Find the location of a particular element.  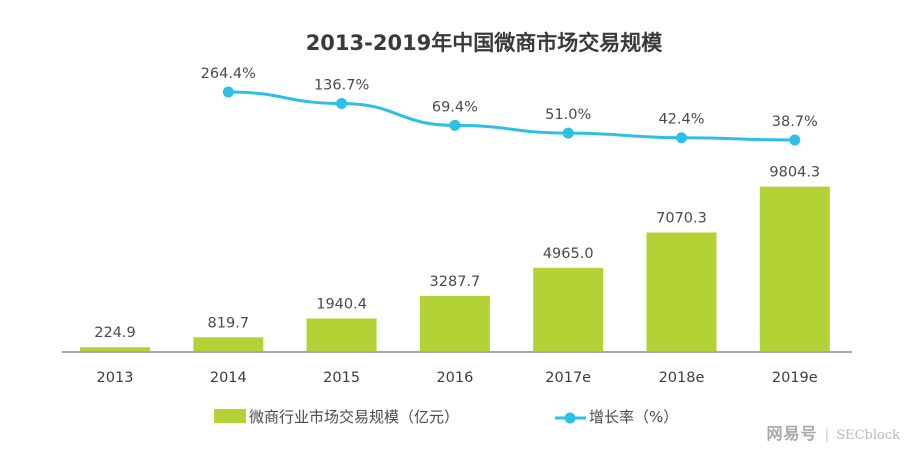

growth-rate-label-2016: 69.4% is located at coordinates (455, 107).